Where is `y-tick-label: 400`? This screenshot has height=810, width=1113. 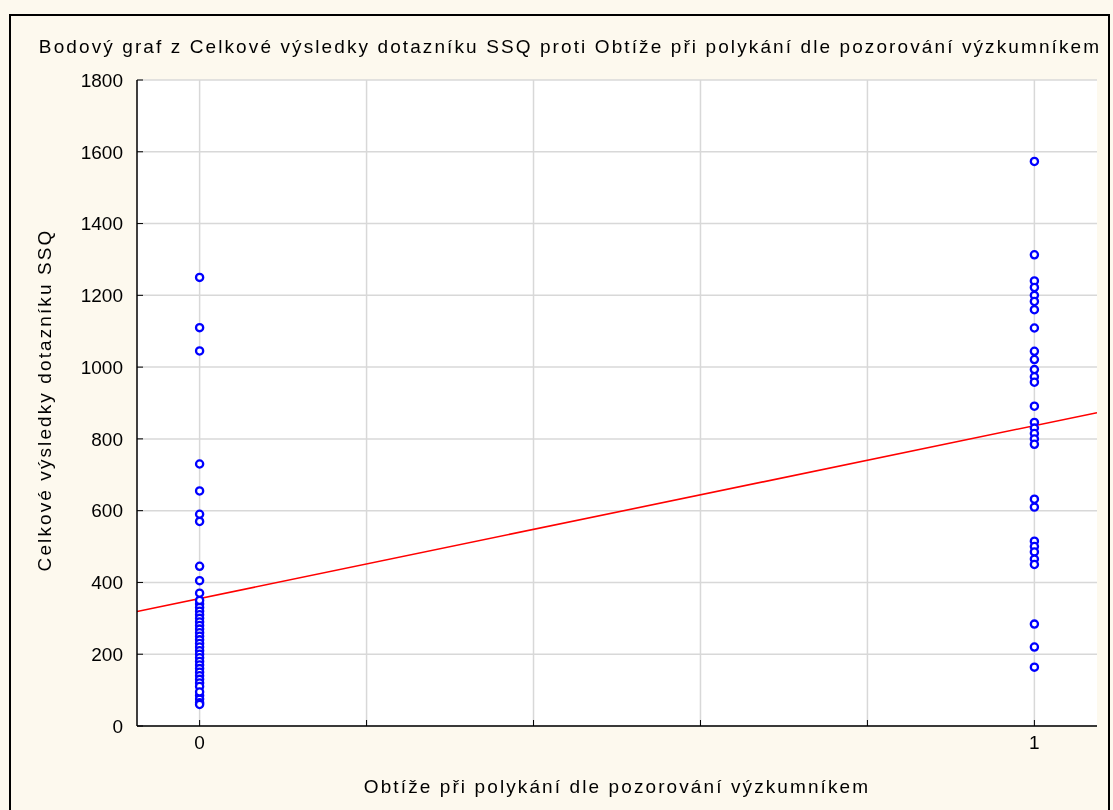
y-tick-label: 400 is located at coordinates (107, 583).